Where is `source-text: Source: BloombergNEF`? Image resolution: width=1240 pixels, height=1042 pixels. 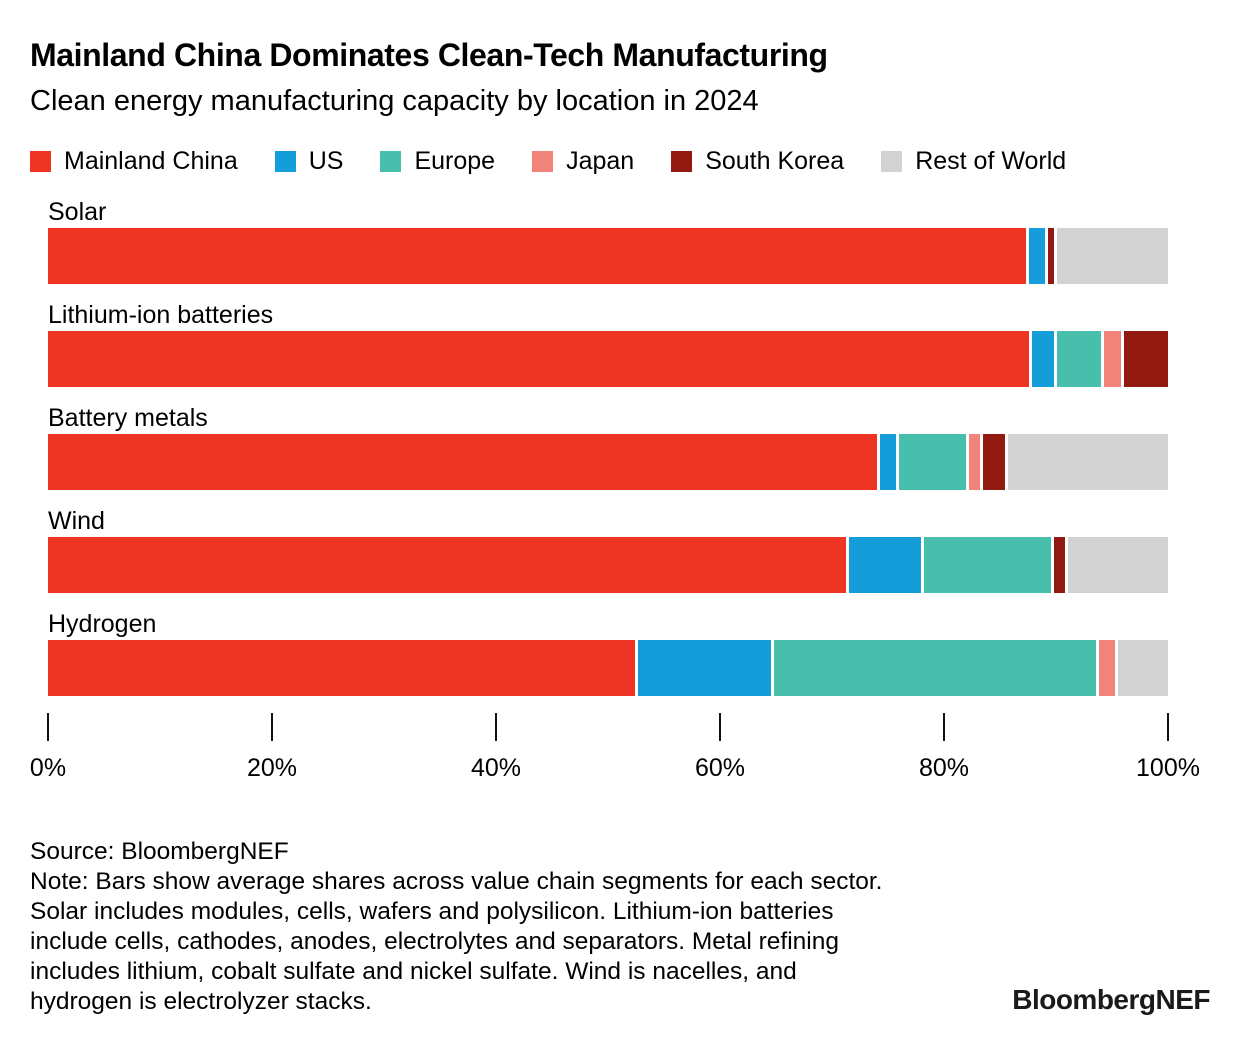
source-text: Source: BloombergNEF is located at coordinates (159, 851).